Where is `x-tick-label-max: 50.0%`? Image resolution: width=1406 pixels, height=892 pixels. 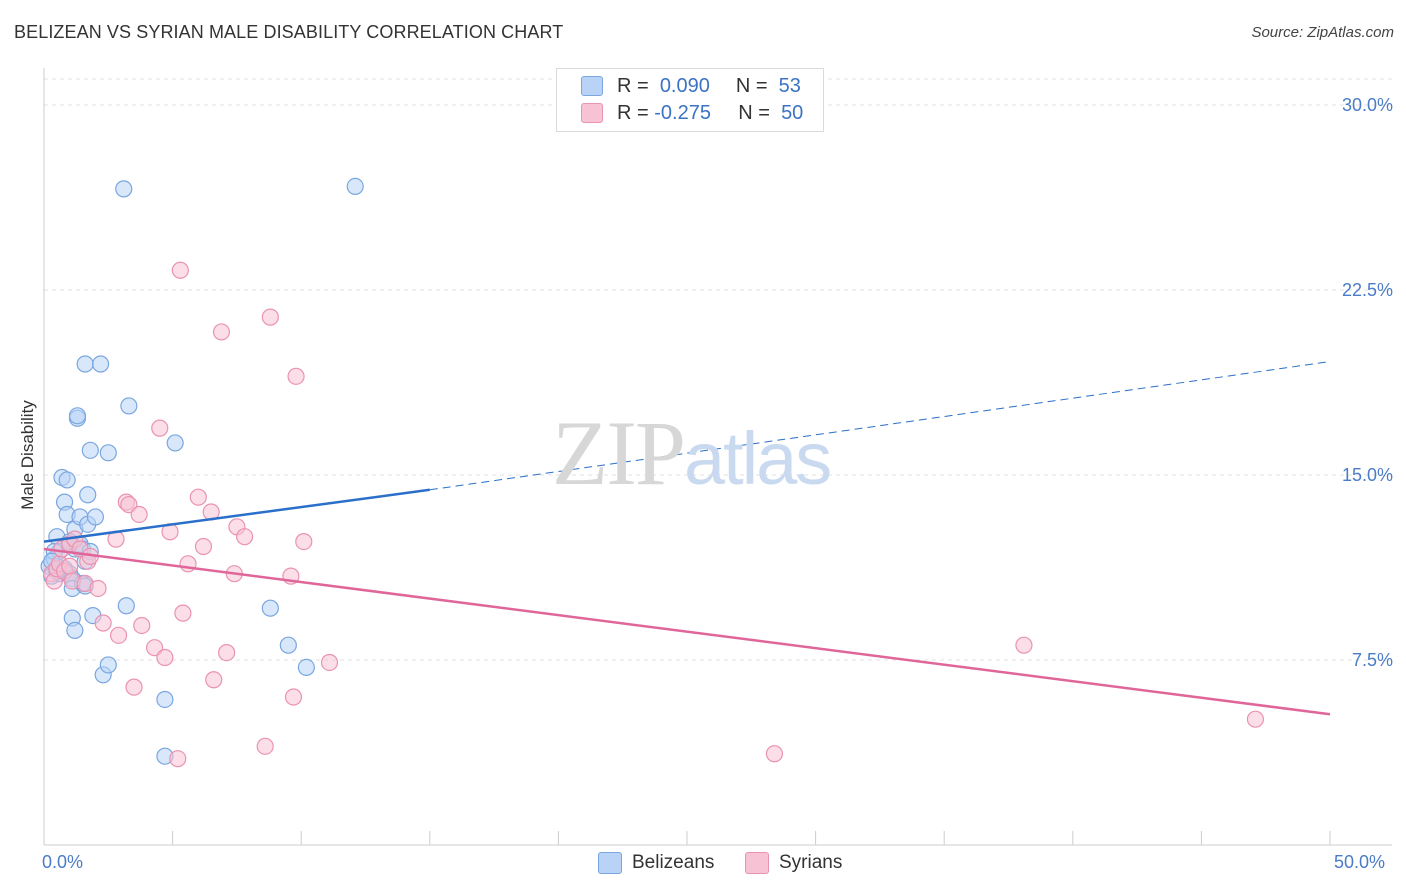 x-tick-label-max: 50.0% is located at coordinates (1360, 862).